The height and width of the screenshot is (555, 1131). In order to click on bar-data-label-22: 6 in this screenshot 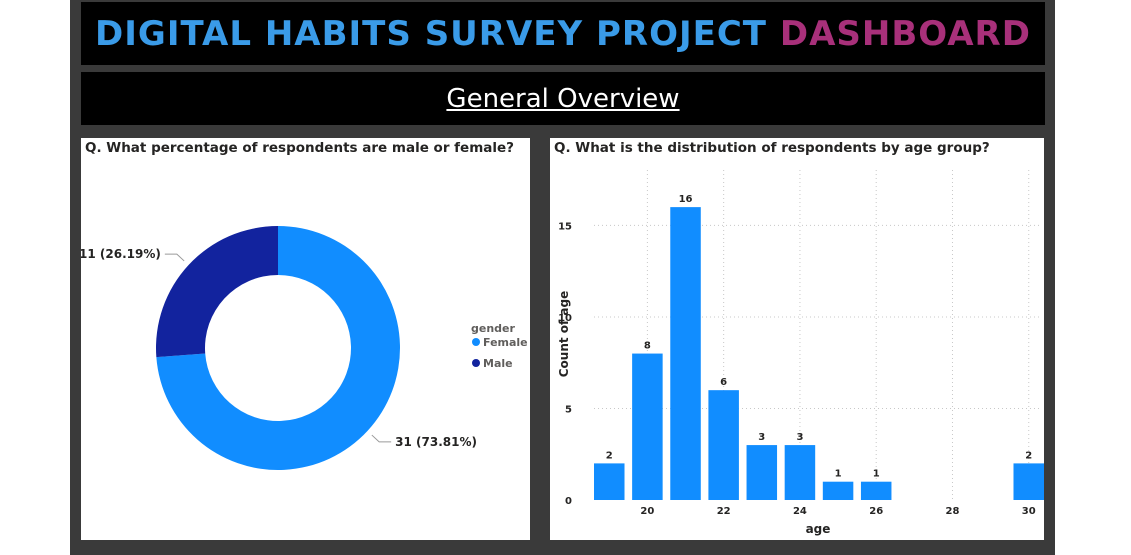, I will do `click(723, 382)`.